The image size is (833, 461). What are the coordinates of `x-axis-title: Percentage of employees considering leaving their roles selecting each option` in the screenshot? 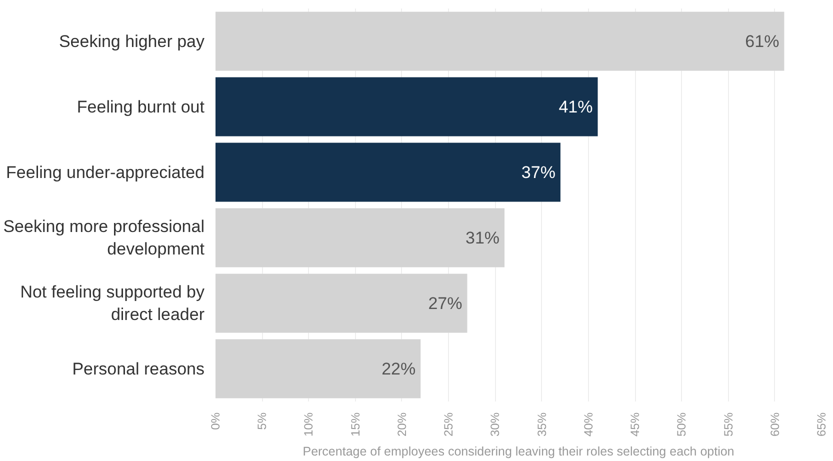 It's located at (518, 451).